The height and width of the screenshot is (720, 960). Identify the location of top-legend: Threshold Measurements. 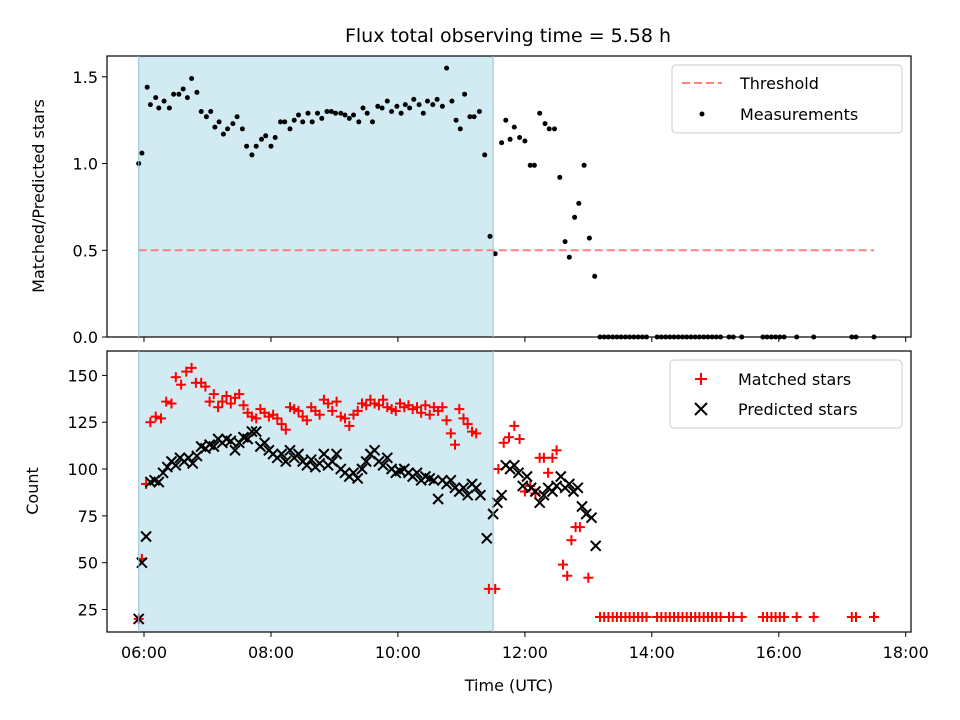
(787, 99).